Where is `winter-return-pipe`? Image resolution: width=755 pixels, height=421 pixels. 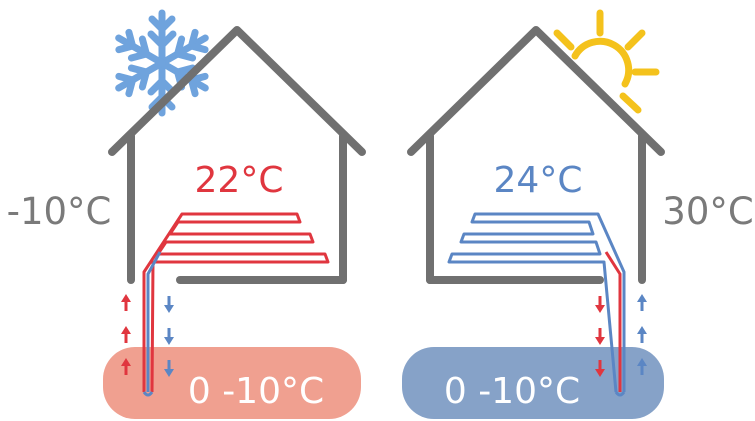 winter-return-pipe is located at coordinates (154, 321).